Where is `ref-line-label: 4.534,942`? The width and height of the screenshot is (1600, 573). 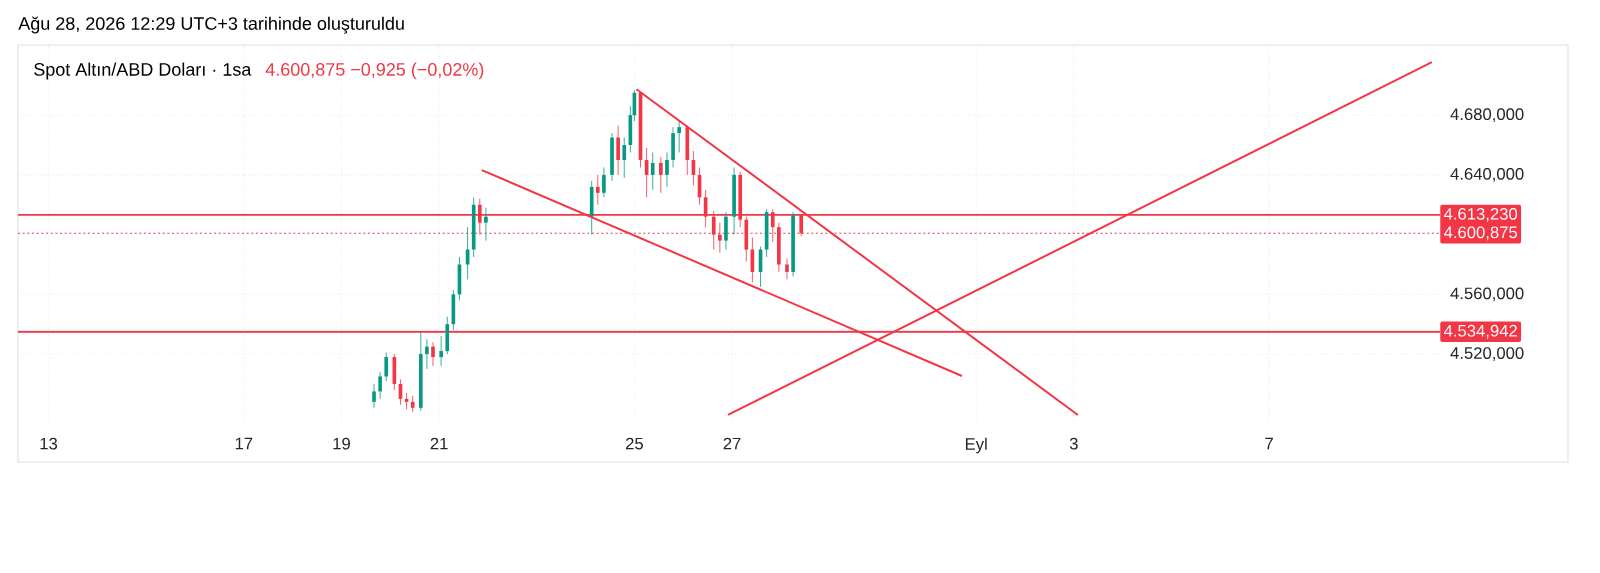
ref-line-label: 4.534,942 is located at coordinates (1480, 331).